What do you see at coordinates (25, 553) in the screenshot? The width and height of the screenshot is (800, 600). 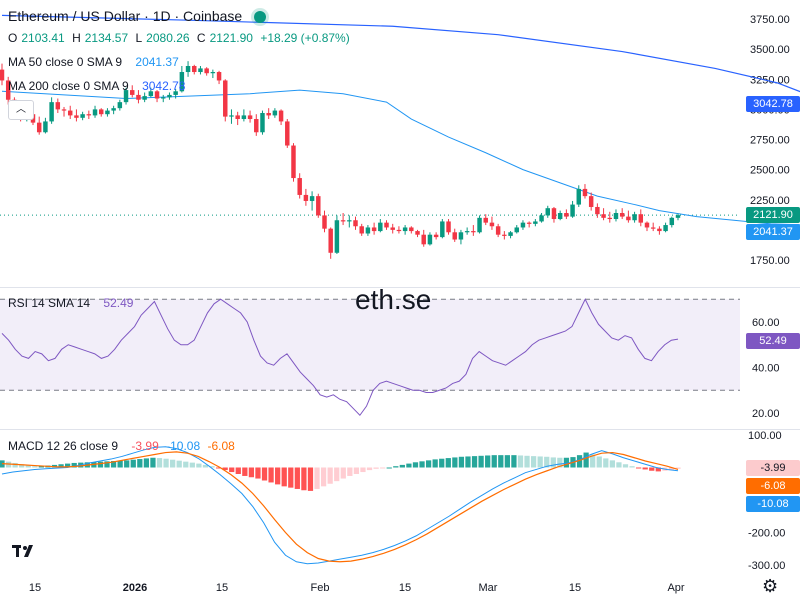 I see `tradingview-logo` at bounding box center [25, 553].